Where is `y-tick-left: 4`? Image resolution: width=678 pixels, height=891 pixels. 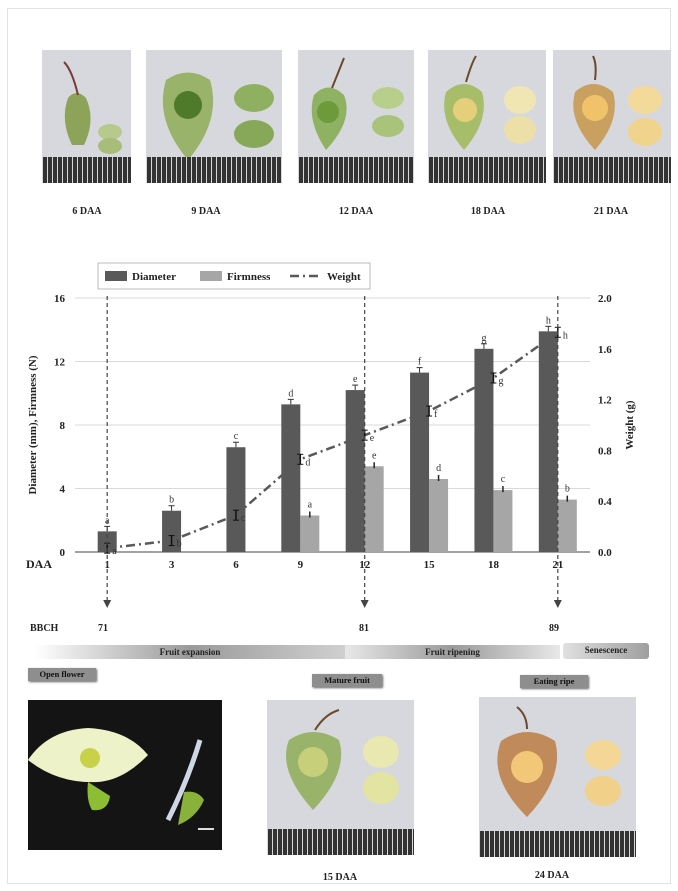
y-tick-left: 4 is located at coordinates (63, 490).